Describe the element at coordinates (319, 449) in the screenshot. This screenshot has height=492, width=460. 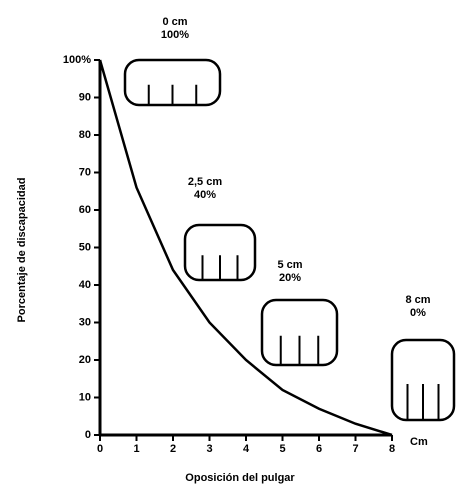
I see `x-tick-label: 6` at that location.